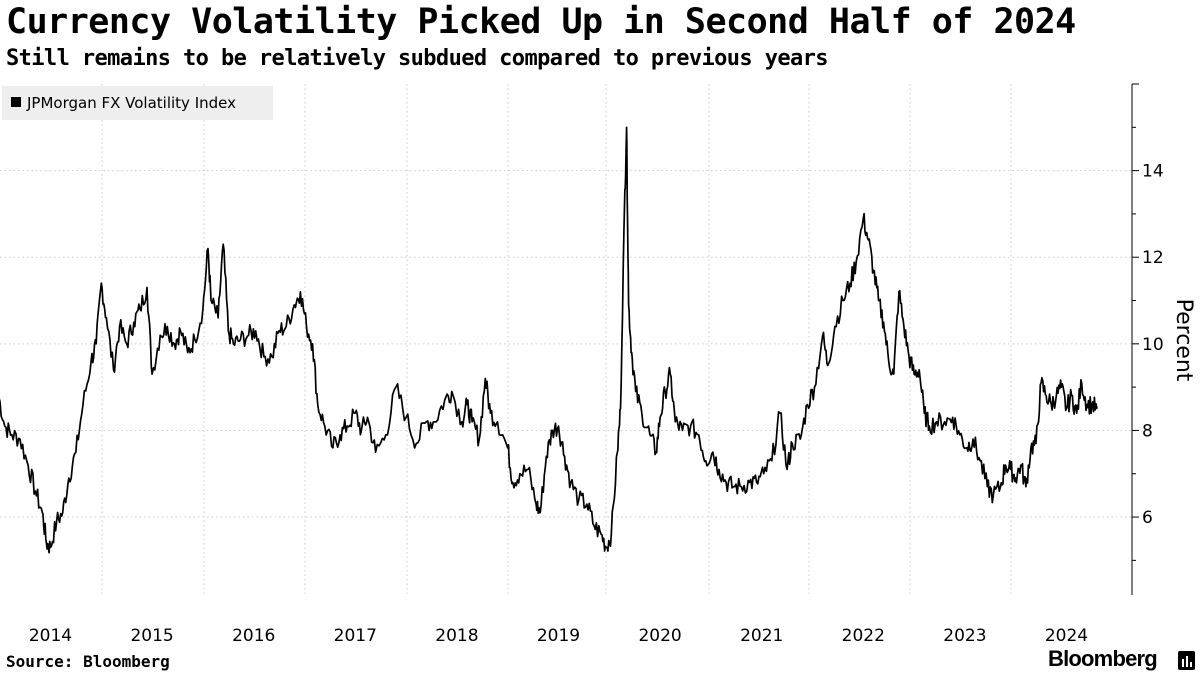  I want to click on bloomberg-badge-icon, so click(1186, 660).